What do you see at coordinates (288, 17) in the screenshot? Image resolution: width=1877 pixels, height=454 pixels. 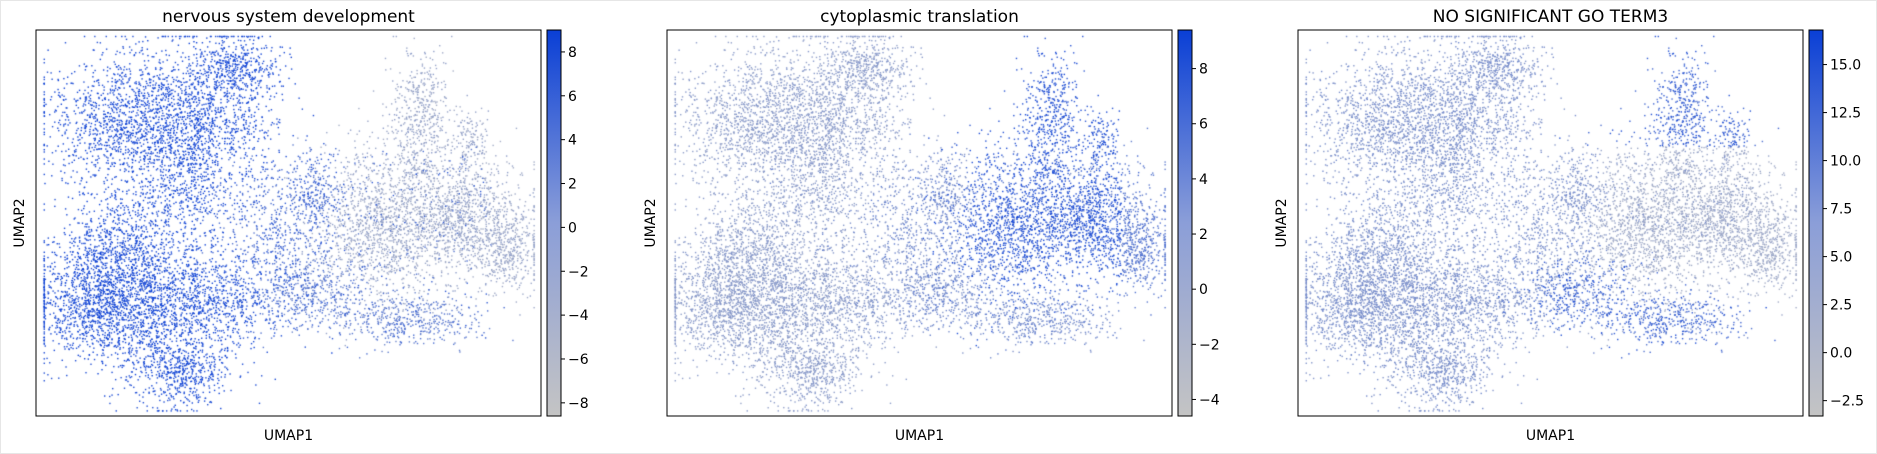 I see `panel-title: nervous system development` at bounding box center [288, 17].